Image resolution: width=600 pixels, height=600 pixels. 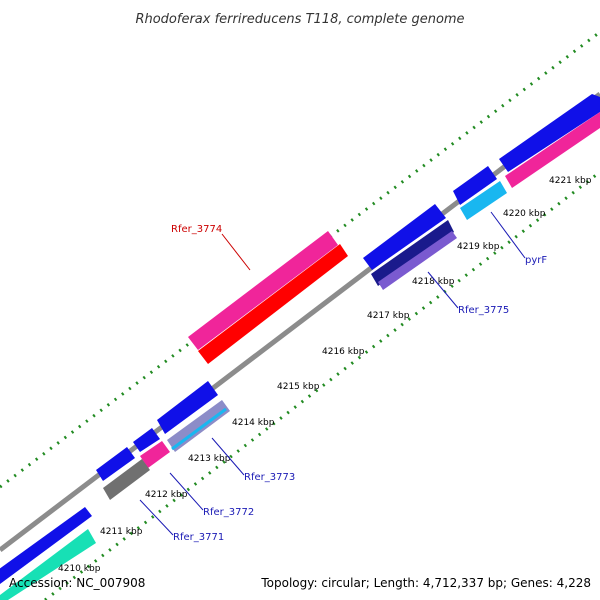 I want to click on tick-label: 4217 kbp, so click(x=388, y=316).